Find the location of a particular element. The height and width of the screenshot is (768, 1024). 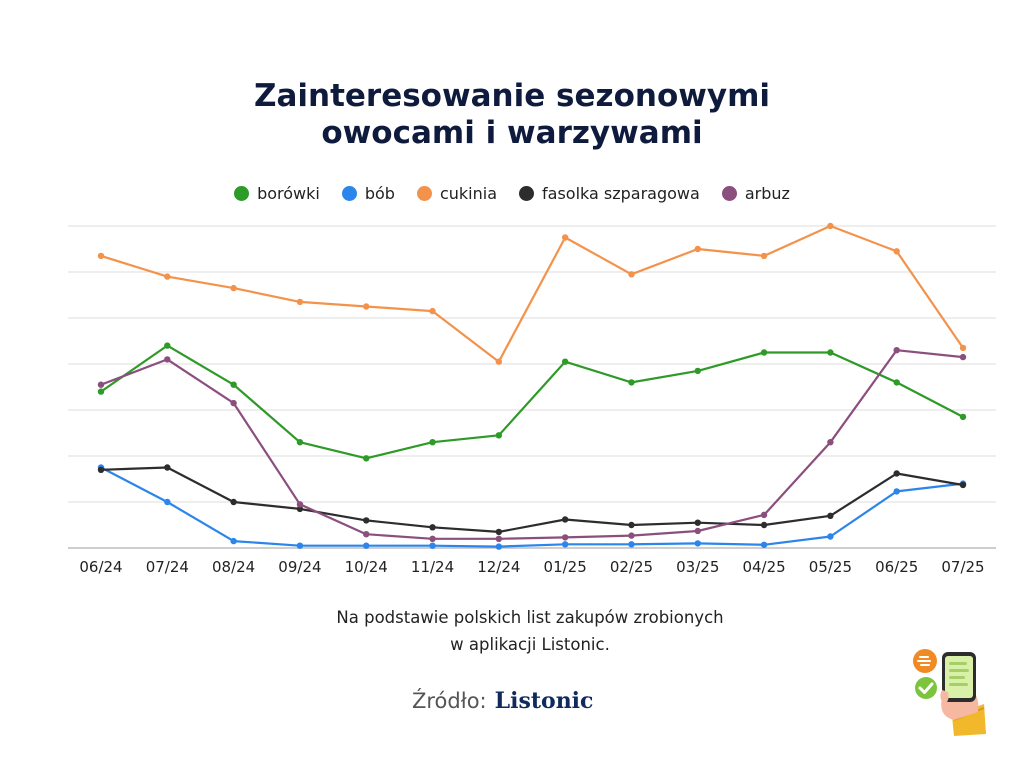

x-tick-label: 12/24 is located at coordinates (498, 567).